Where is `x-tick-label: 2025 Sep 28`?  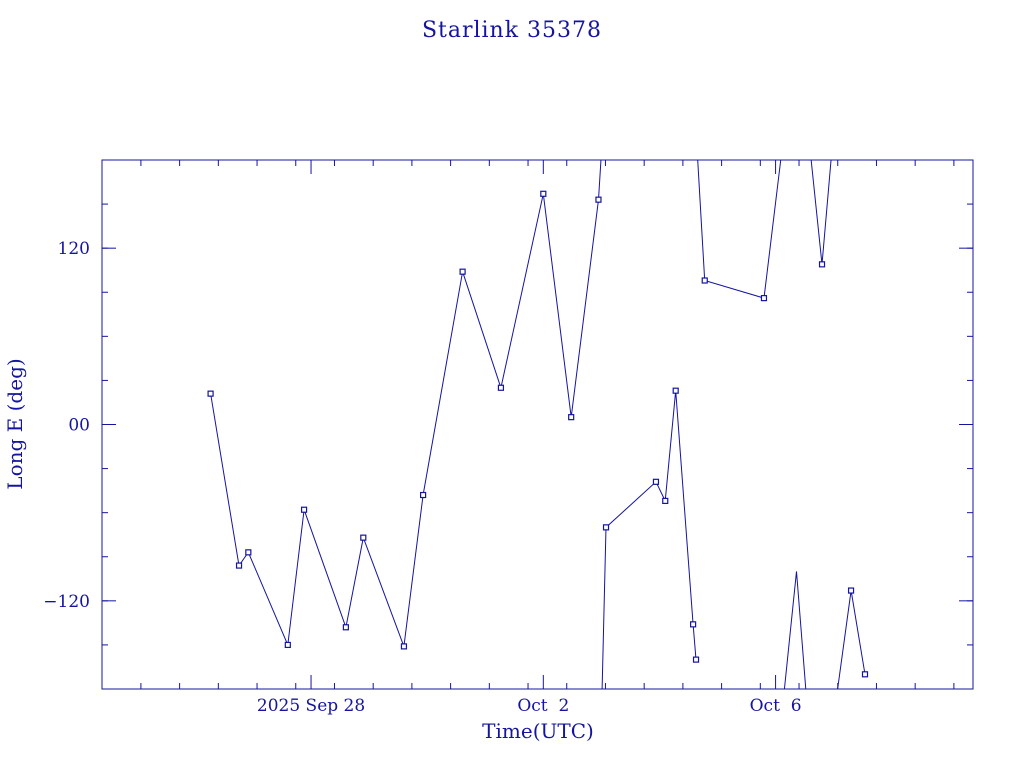 x-tick-label: 2025 Sep 28 is located at coordinates (311, 706).